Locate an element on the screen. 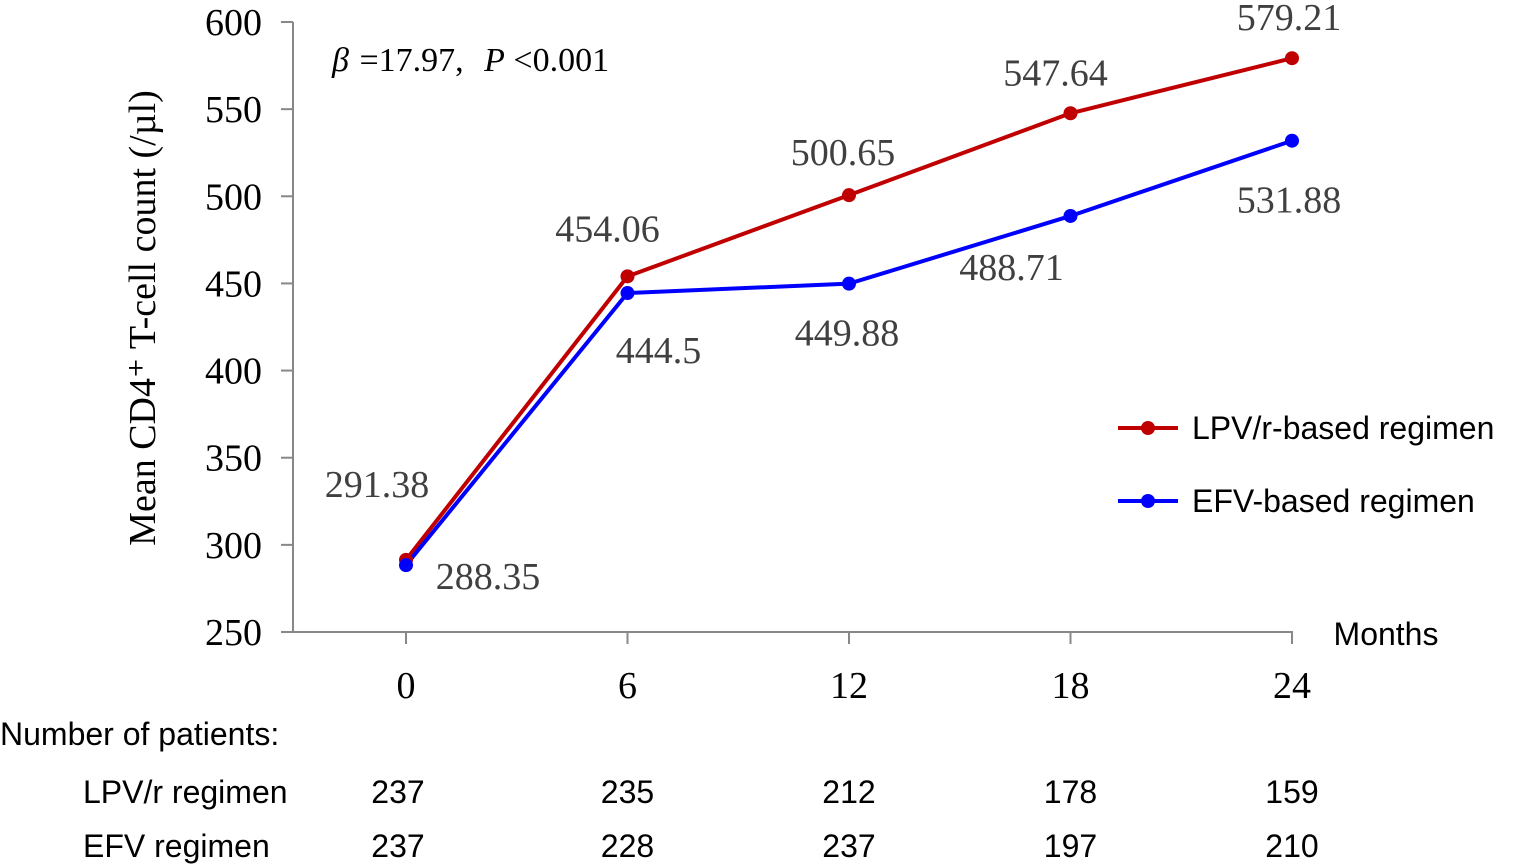  y-tick-label: 300 is located at coordinates (233, 546).